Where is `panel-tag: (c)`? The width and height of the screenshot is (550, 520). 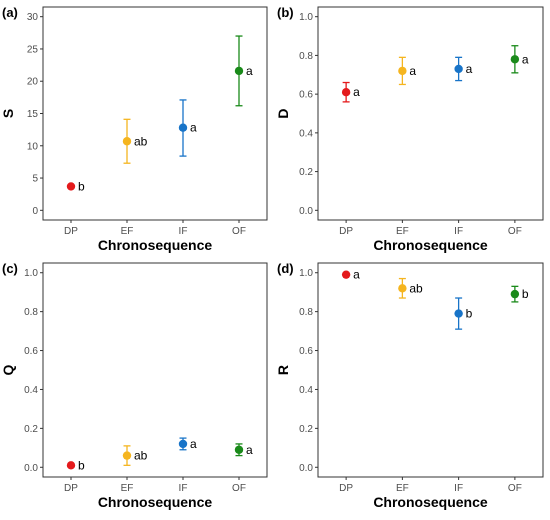 panel-tag: (c) is located at coordinates (10, 268).